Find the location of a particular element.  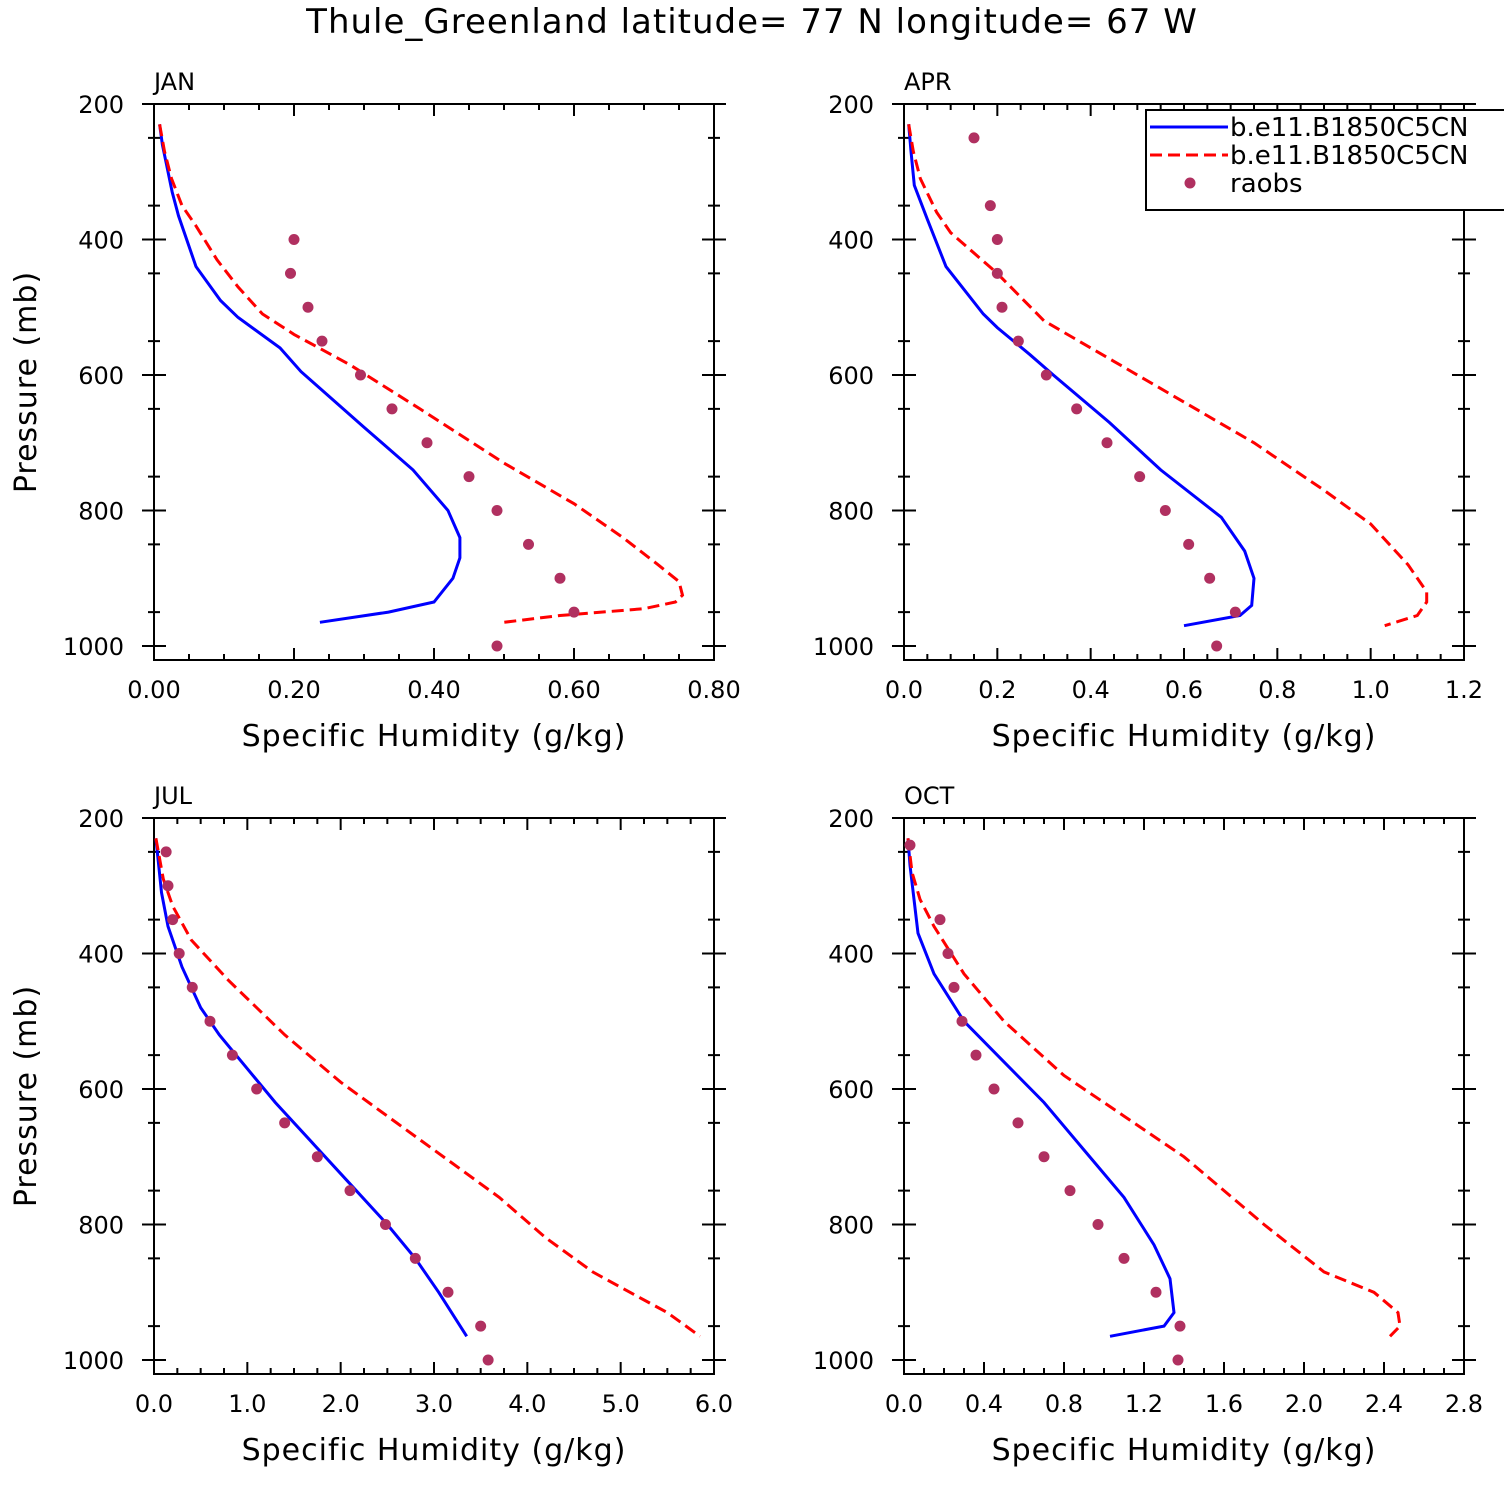

x-tick-label: 0.8 is located at coordinates (1064, 1404).